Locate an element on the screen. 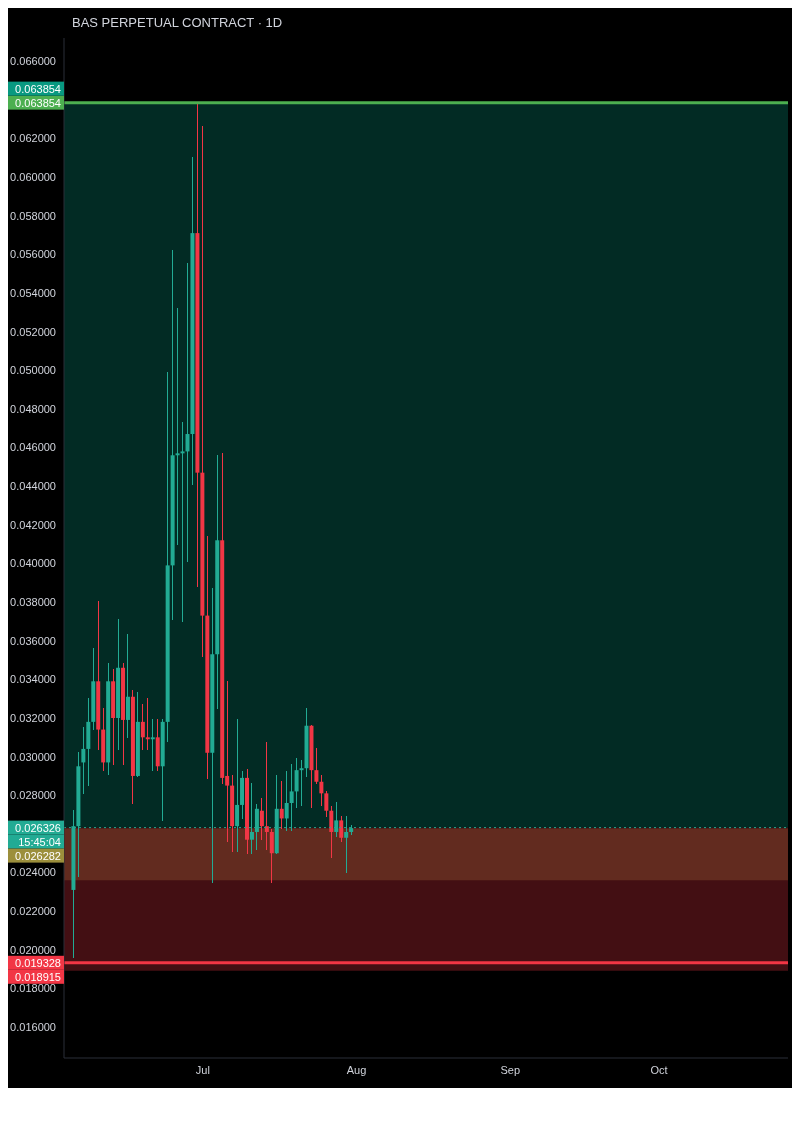 The width and height of the screenshot is (800, 1139). y-tick-label: 0.030000 is located at coordinates (33, 756).